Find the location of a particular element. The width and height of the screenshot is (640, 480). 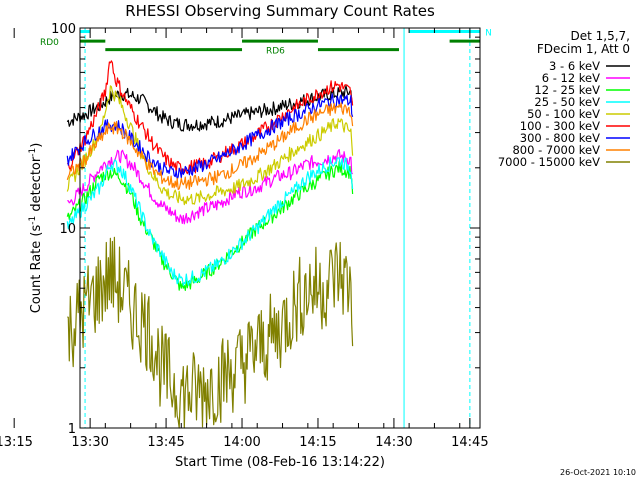

legend-label-8: 7000 - 15000 keV is located at coordinates (549, 162).